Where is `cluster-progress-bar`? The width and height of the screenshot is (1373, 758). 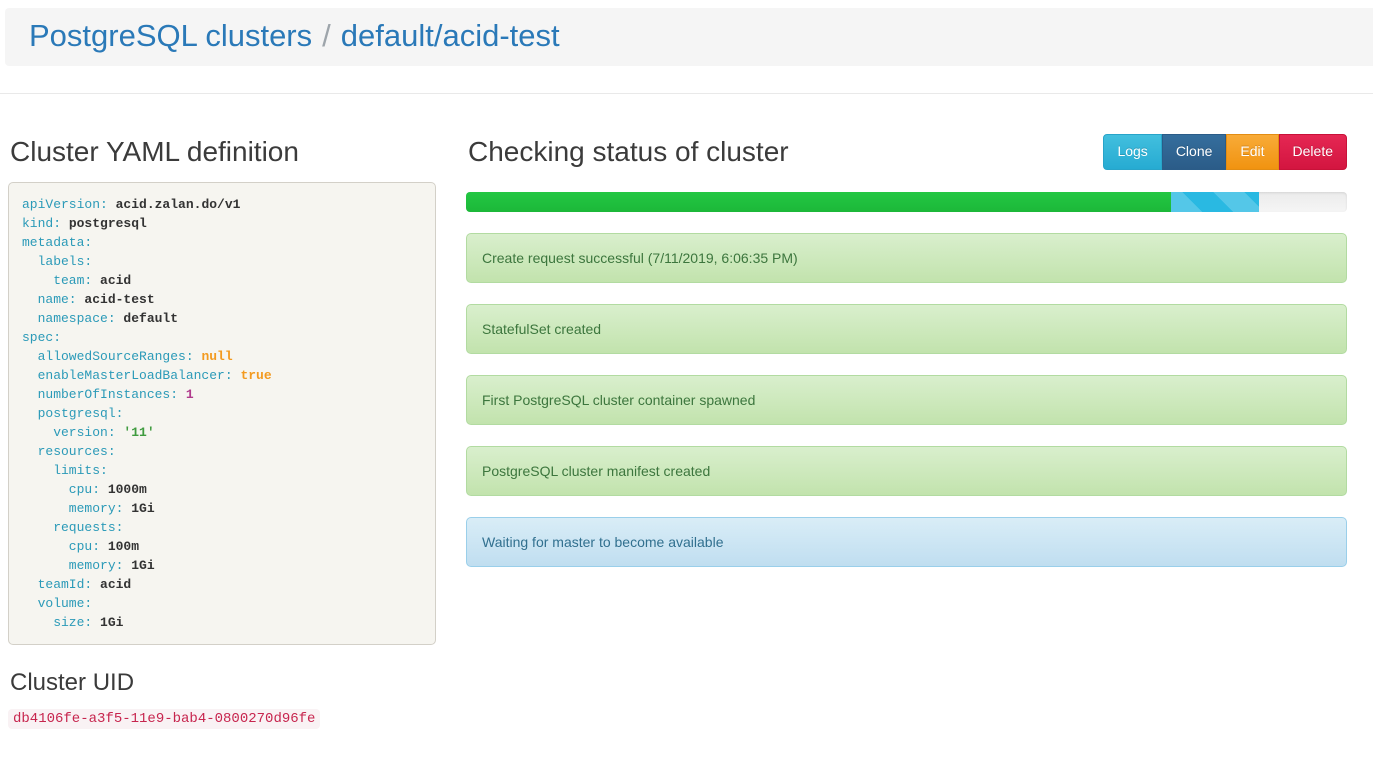 cluster-progress-bar is located at coordinates (906, 202).